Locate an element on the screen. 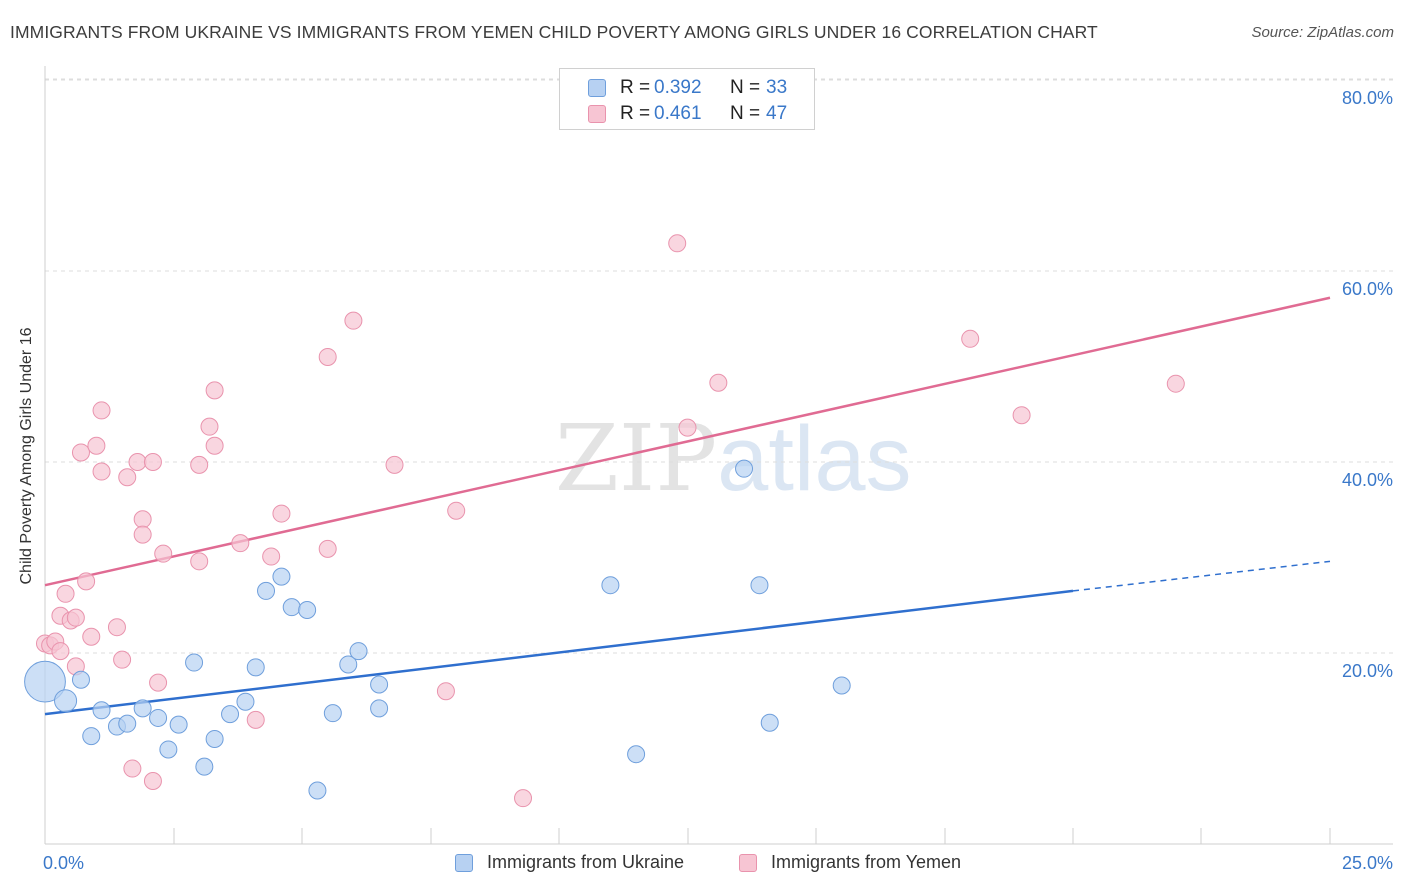 The height and width of the screenshot is (892, 1406). ukraine-trend-extension is located at coordinates (1201, 576).